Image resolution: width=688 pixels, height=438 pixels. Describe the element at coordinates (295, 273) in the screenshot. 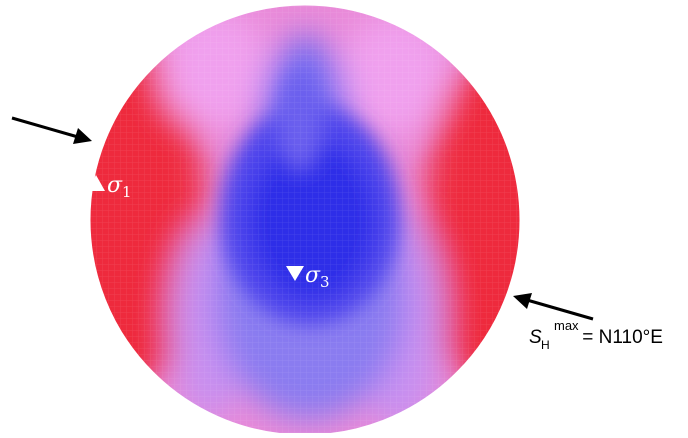

I see `triangle-down-icon` at that location.